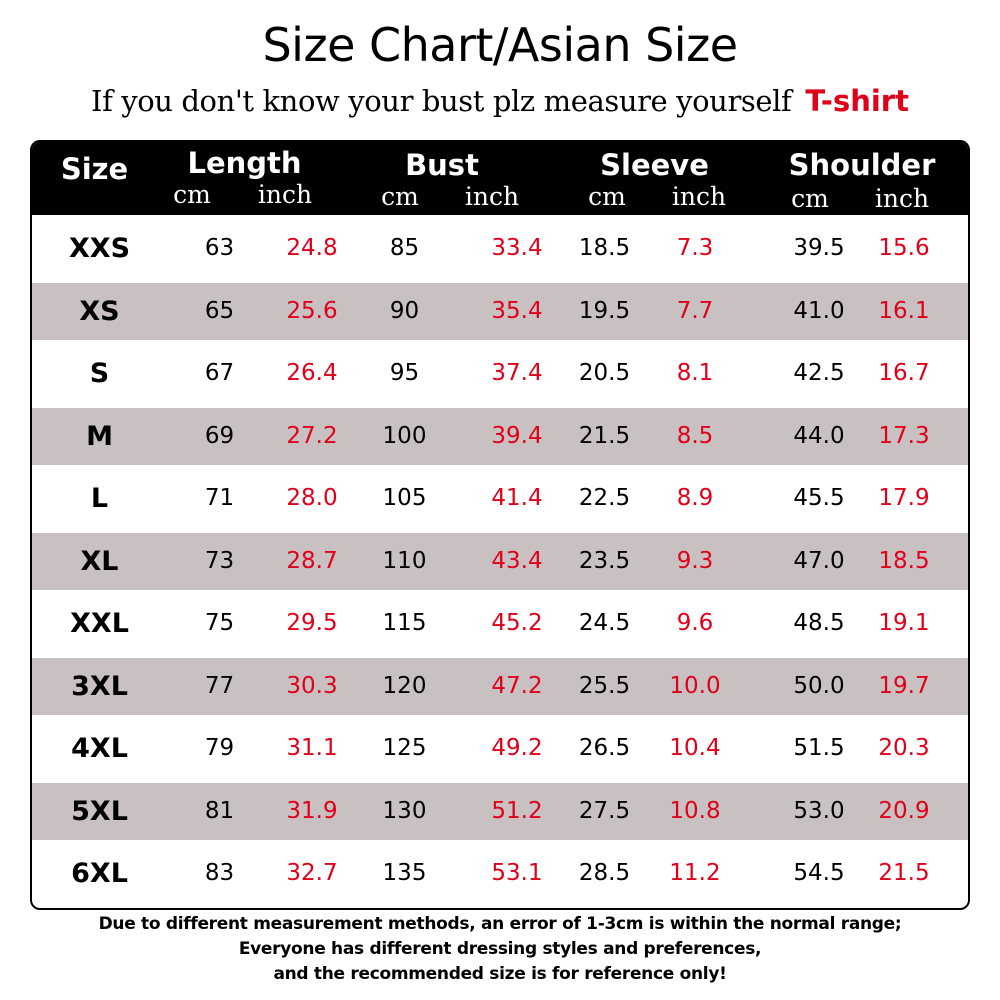  What do you see at coordinates (695, 498) in the screenshot?
I see `cell-sleeve-inch: 8.9` at bounding box center [695, 498].